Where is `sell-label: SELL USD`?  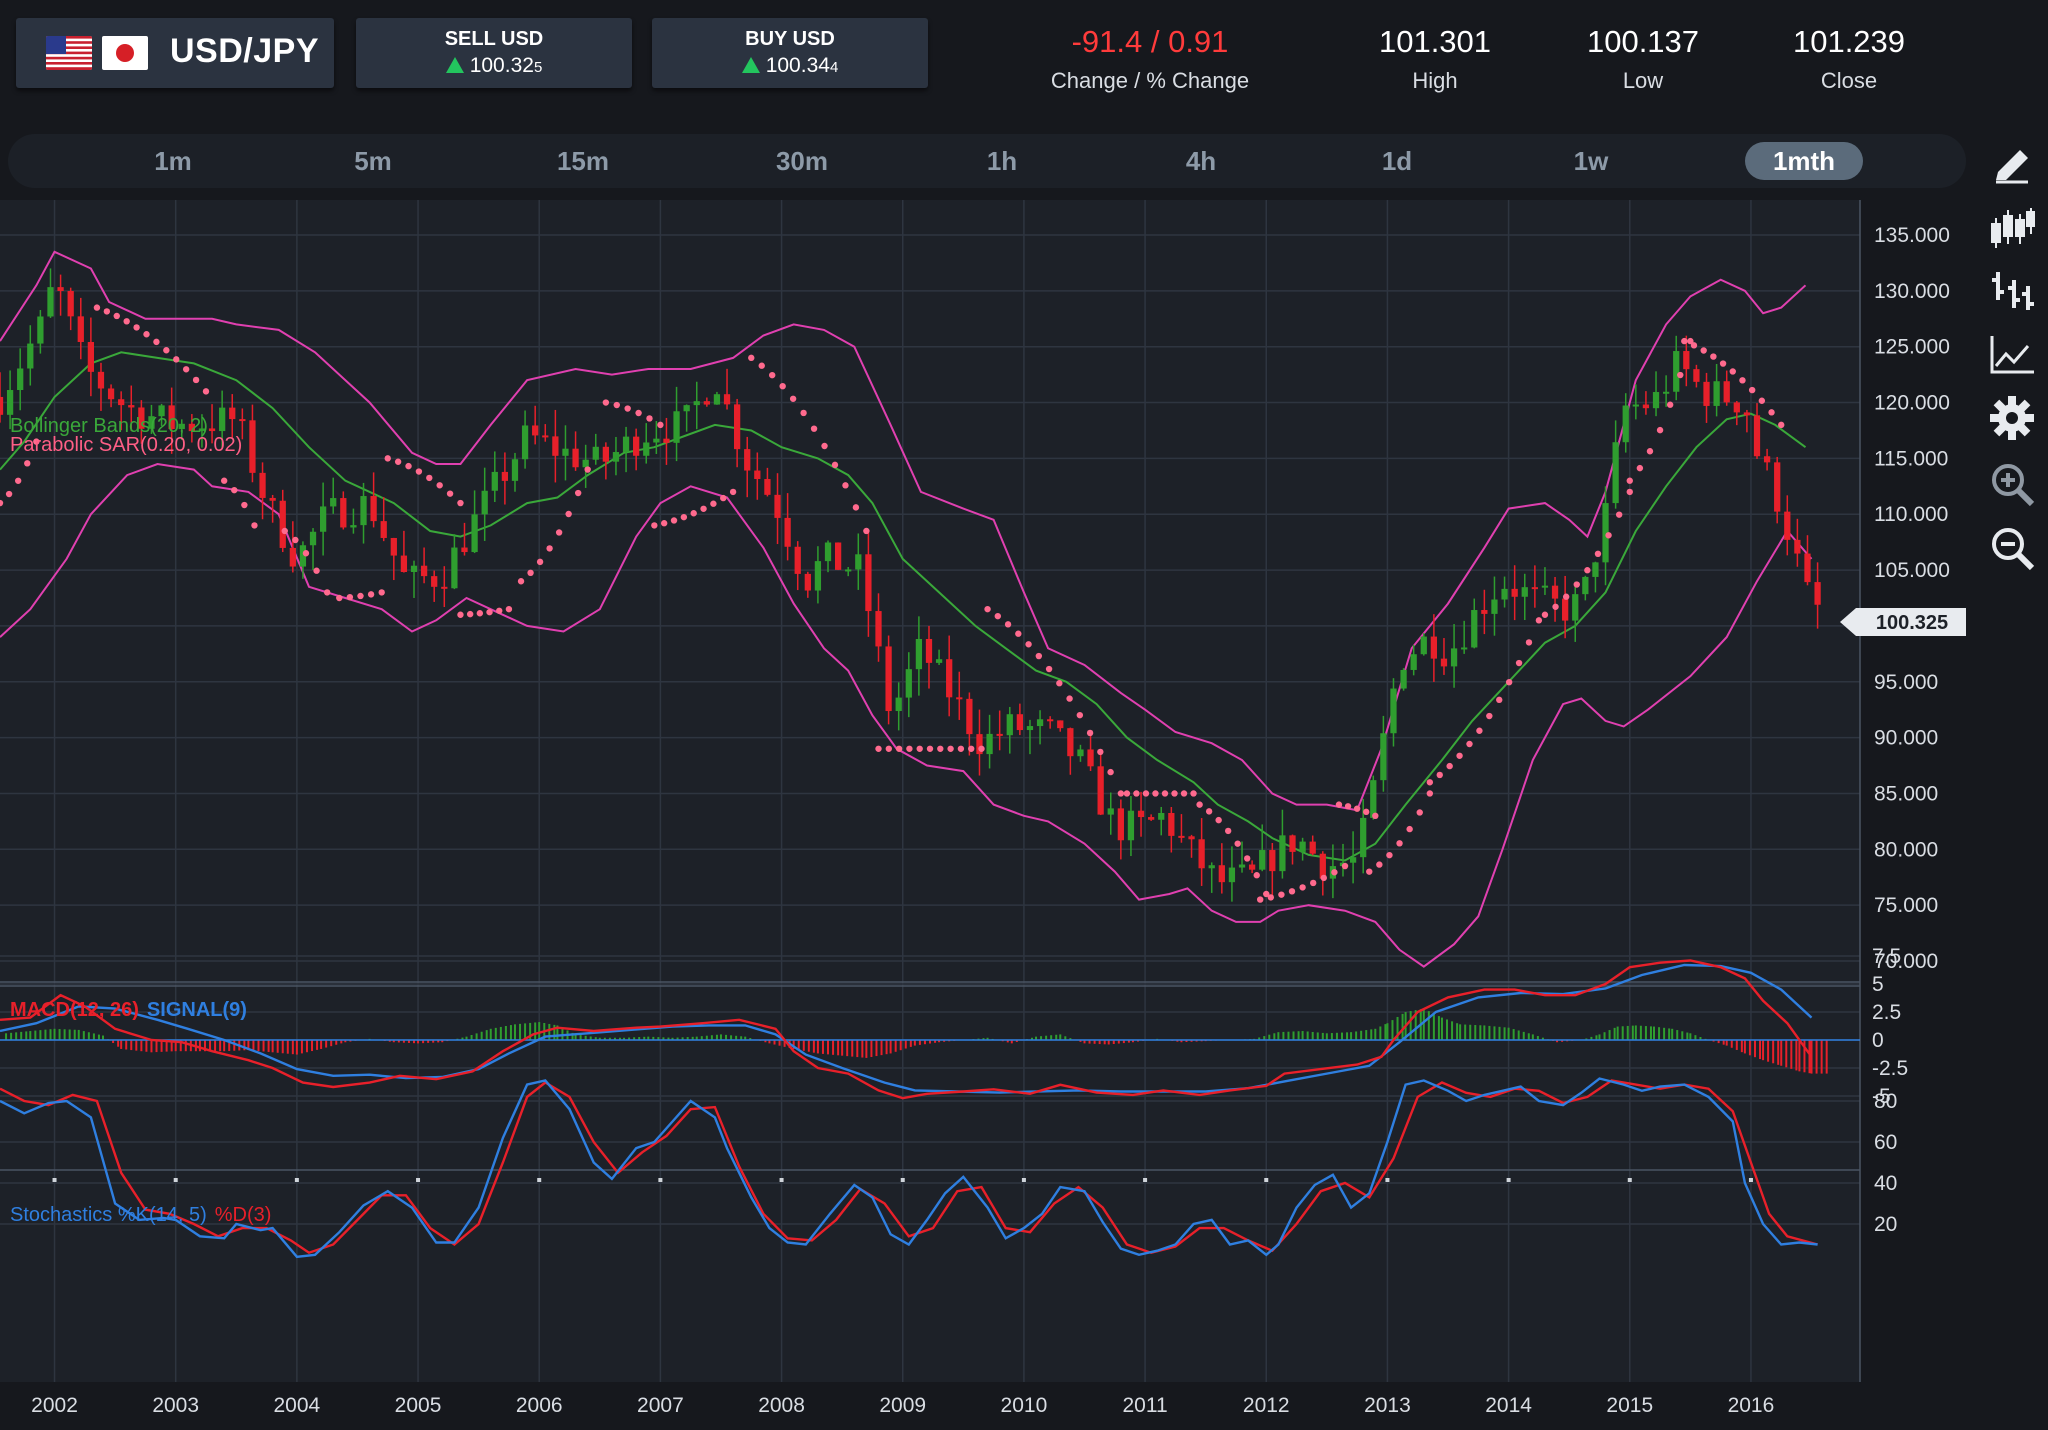
sell-label: SELL USD is located at coordinates (494, 39).